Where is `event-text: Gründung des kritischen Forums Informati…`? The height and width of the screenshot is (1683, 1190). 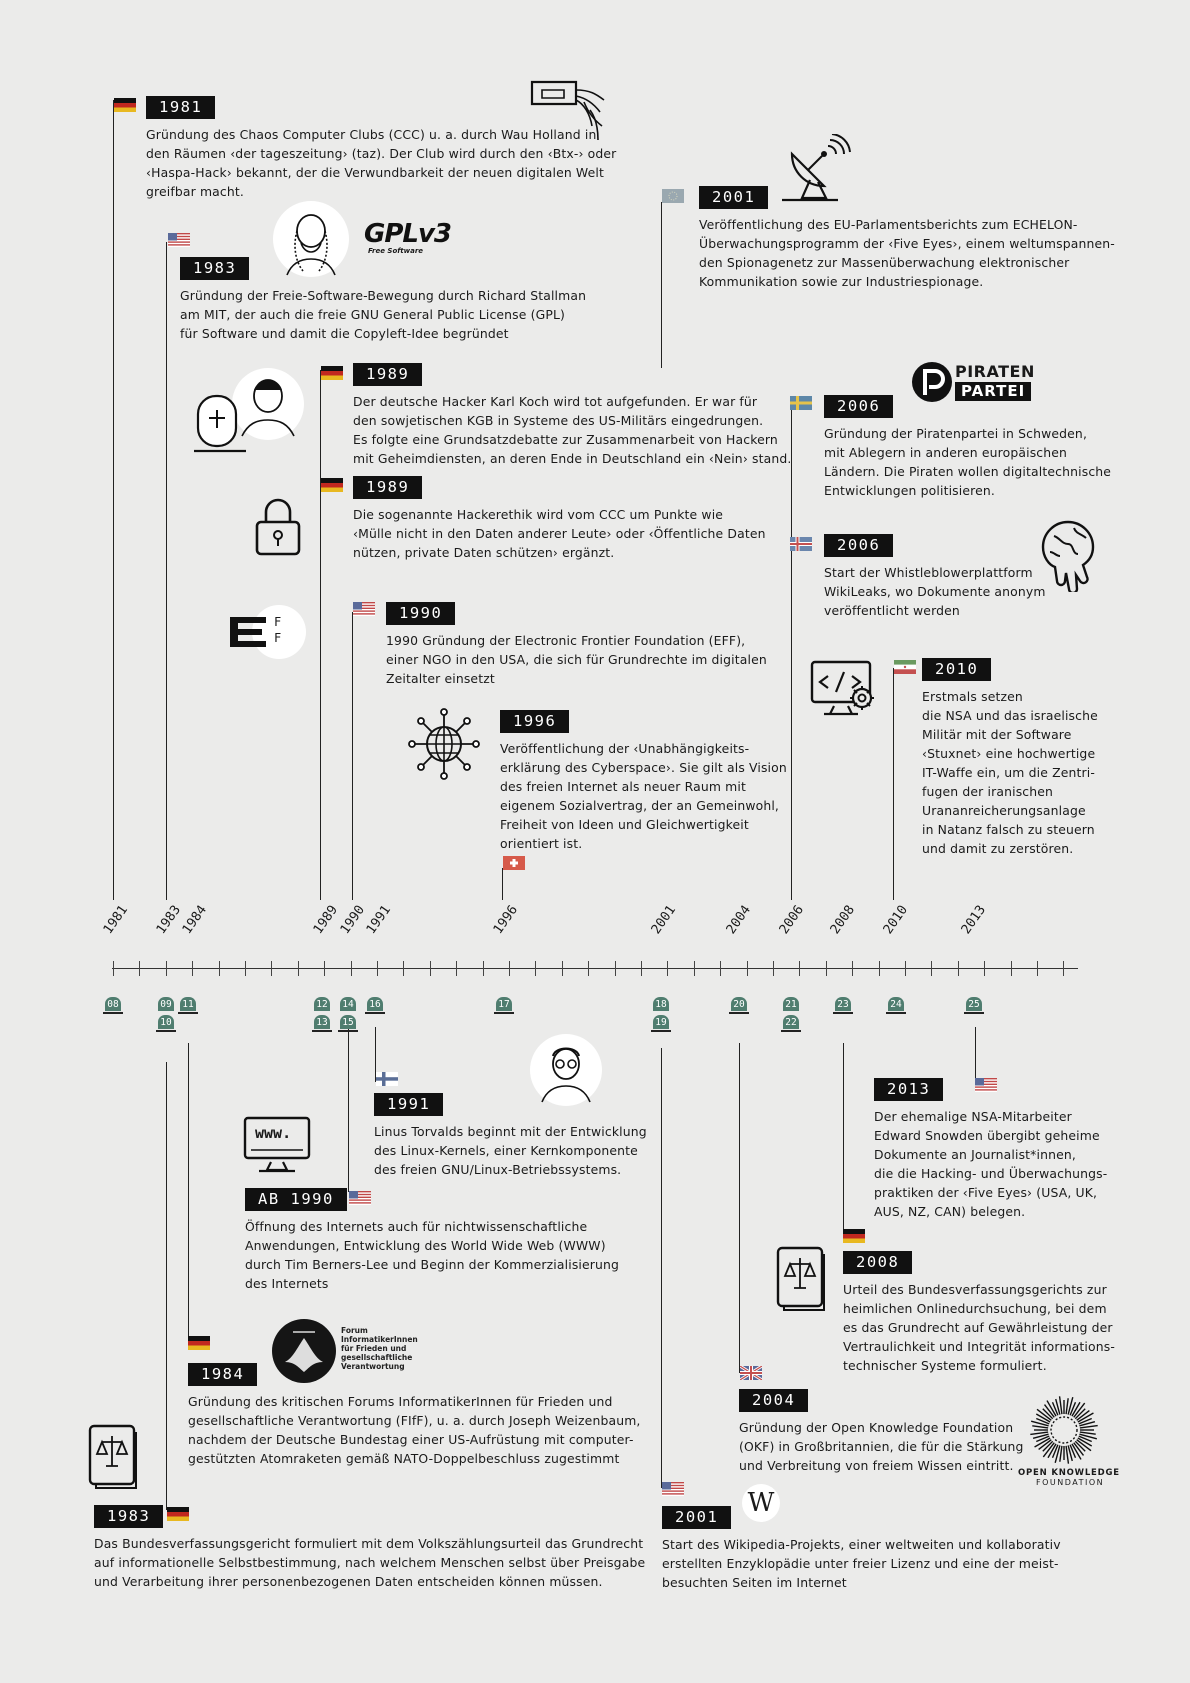 event-text: Gründung des kritischen Forums Informati… is located at coordinates (414, 1430).